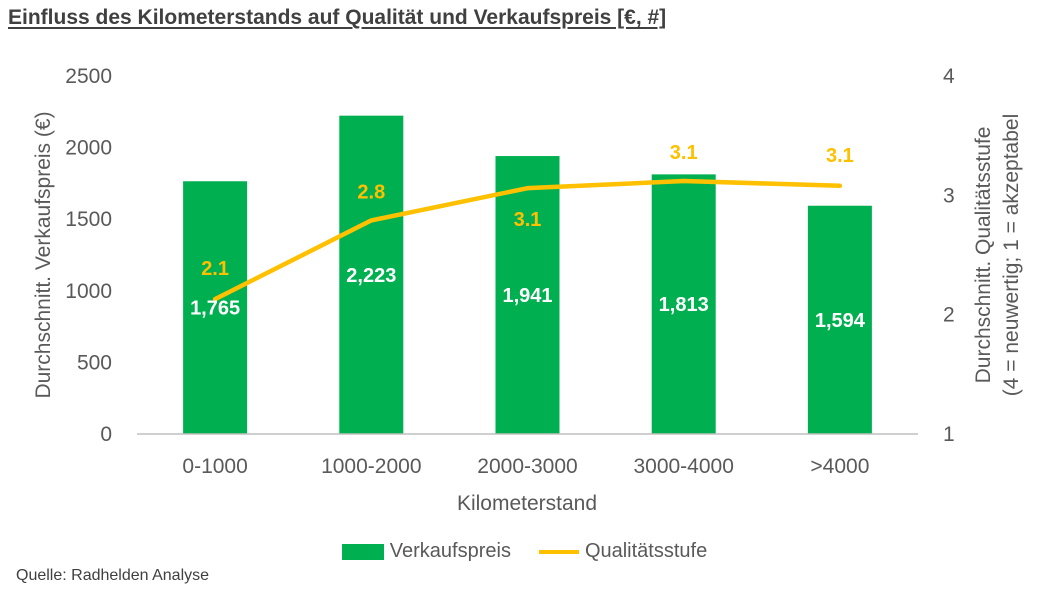 The image size is (1049, 599). I want to click on bar-value-label: 1,765, so click(215, 309).